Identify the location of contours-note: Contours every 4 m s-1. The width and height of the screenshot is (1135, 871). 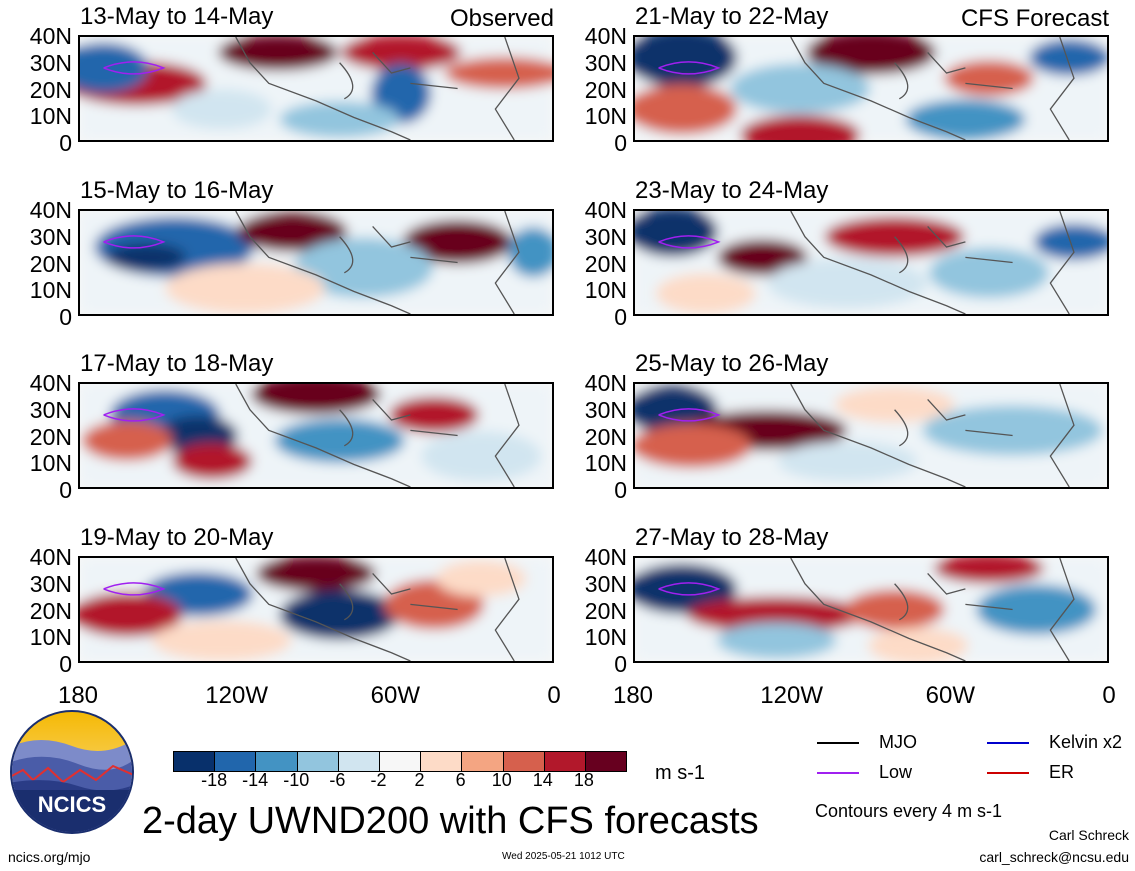
(909, 811).